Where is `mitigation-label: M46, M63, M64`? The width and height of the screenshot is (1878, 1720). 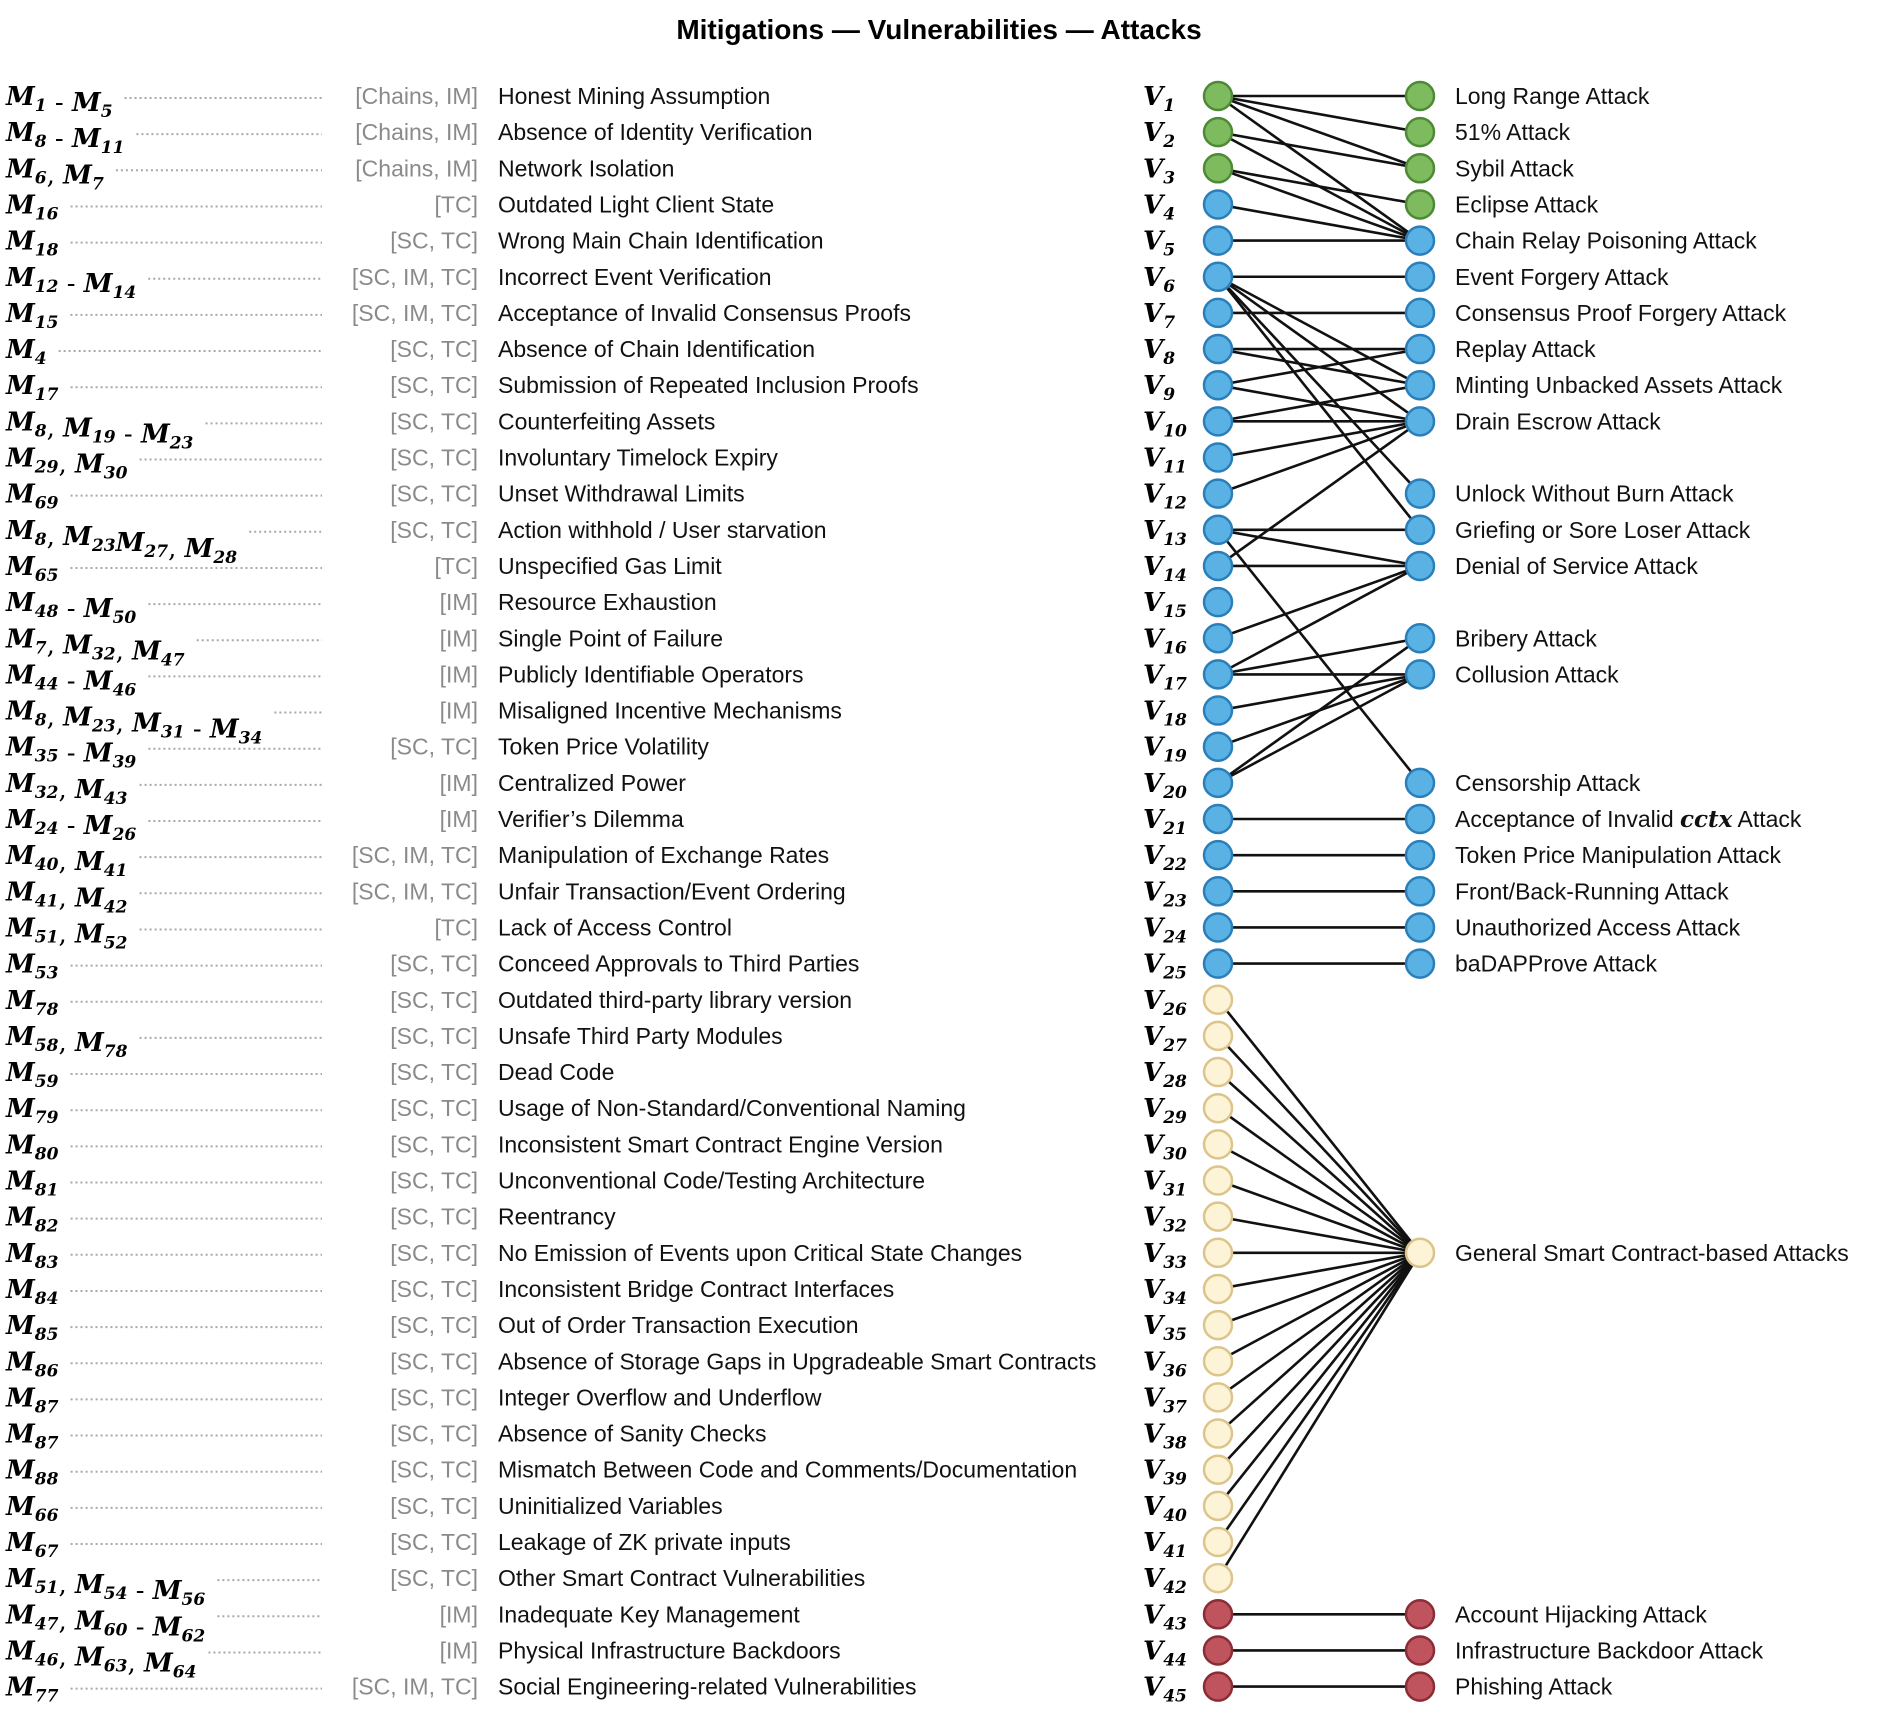 mitigation-label: M46, M63, M64 is located at coordinates (100, 1659).